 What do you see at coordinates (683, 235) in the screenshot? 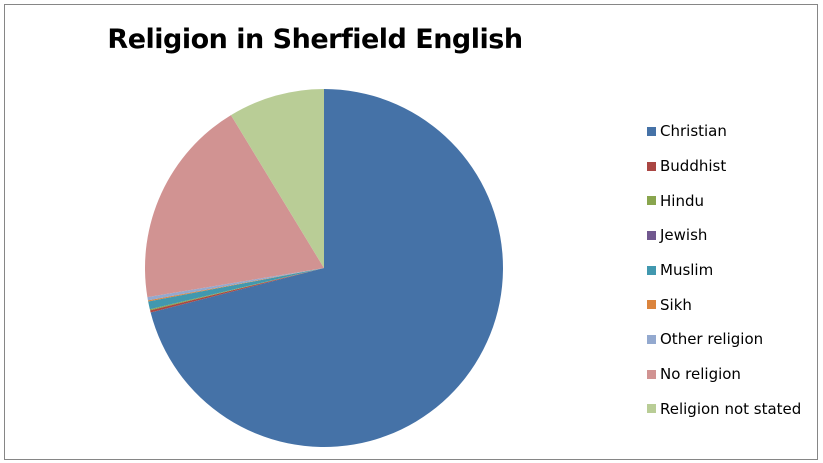
I see `legend-label: Jewish` at bounding box center [683, 235].